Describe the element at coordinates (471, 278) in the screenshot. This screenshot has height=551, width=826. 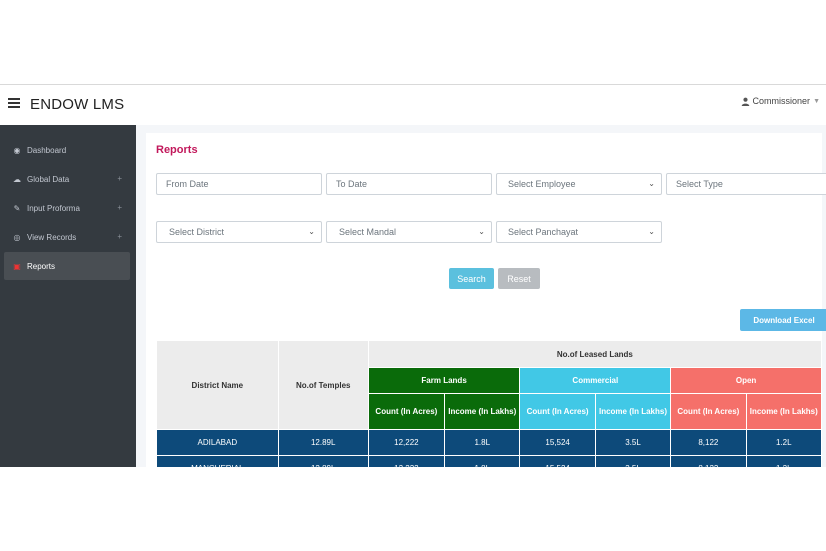
I see `search-button: Search` at that location.